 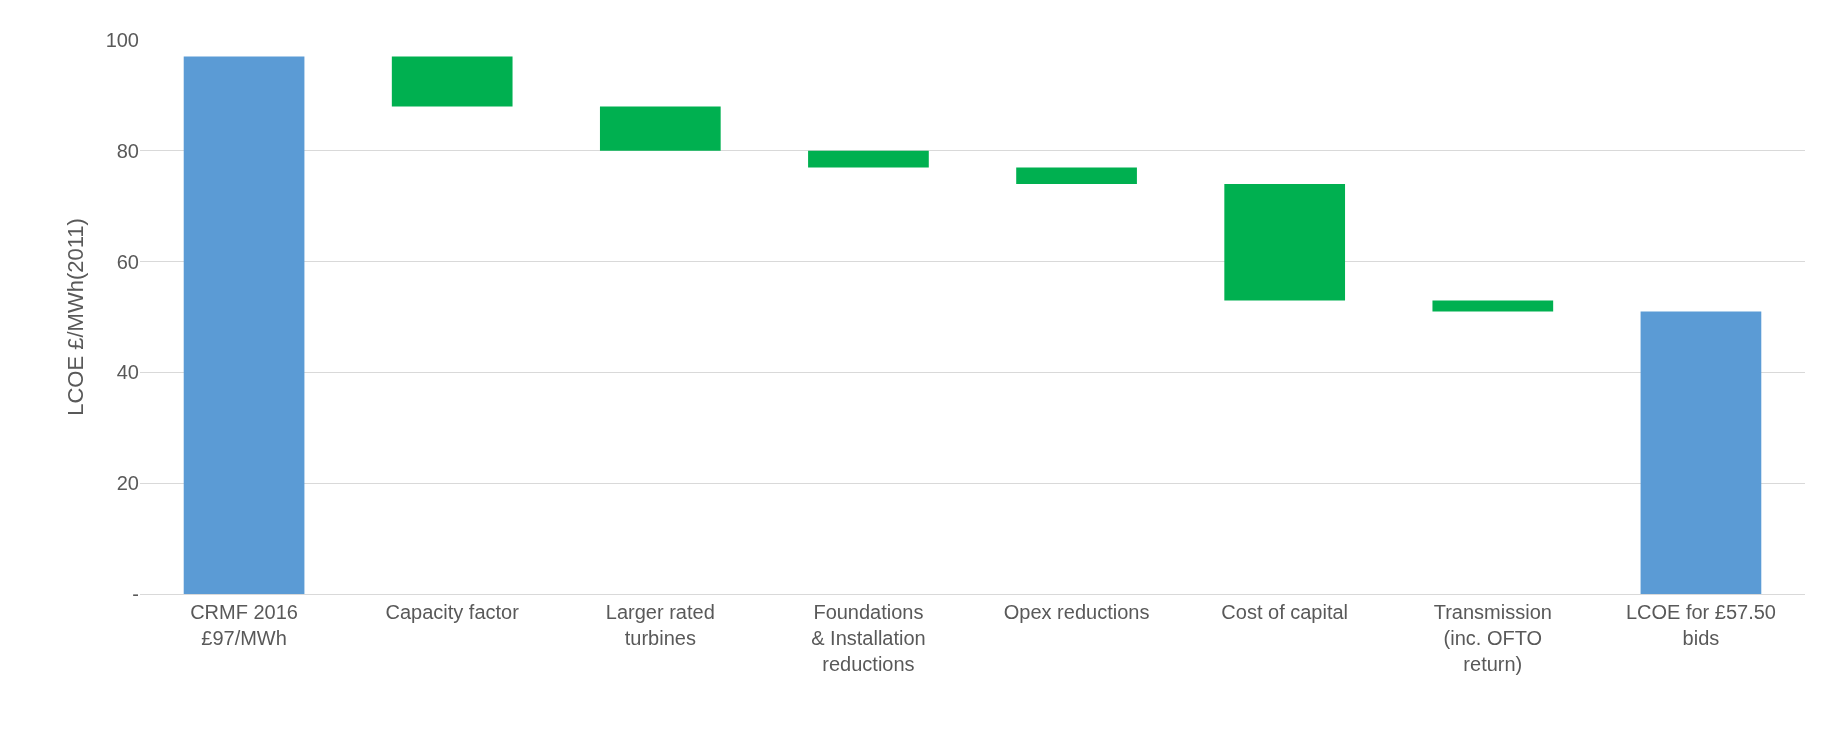 What do you see at coordinates (127, 483) in the screenshot?
I see `y-tick-label: 20` at bounding box center [127, 483].